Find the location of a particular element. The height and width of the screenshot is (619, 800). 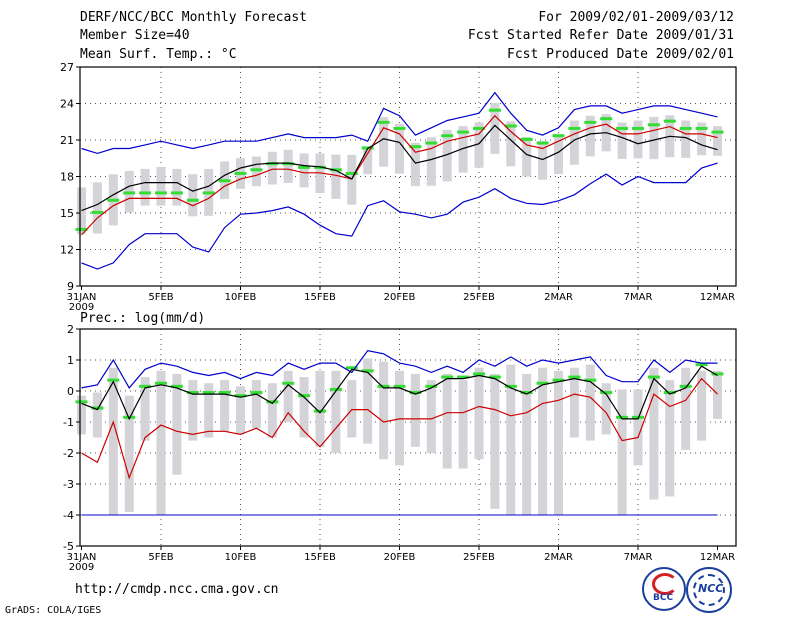

temp-x-tick-label: 2MAR is located at coordinates (558, 297).